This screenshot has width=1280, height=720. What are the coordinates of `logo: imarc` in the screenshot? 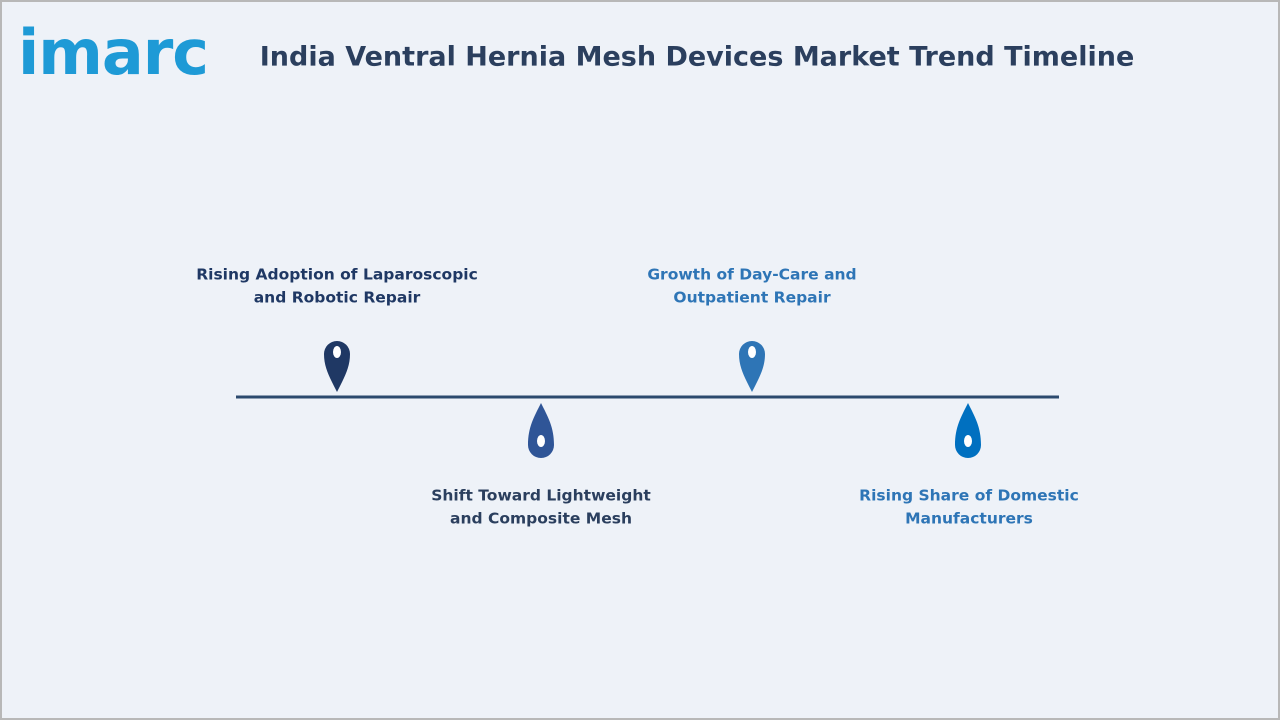 It's located at (113, 52).